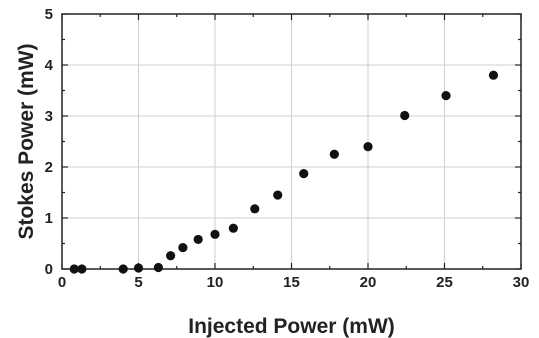 The height and width of the screenshot is (338, 539). What do you see at coordinates (62, 282) in the screenshot?
I see `x-tick-label: 0` at bounding box center [62, 282].